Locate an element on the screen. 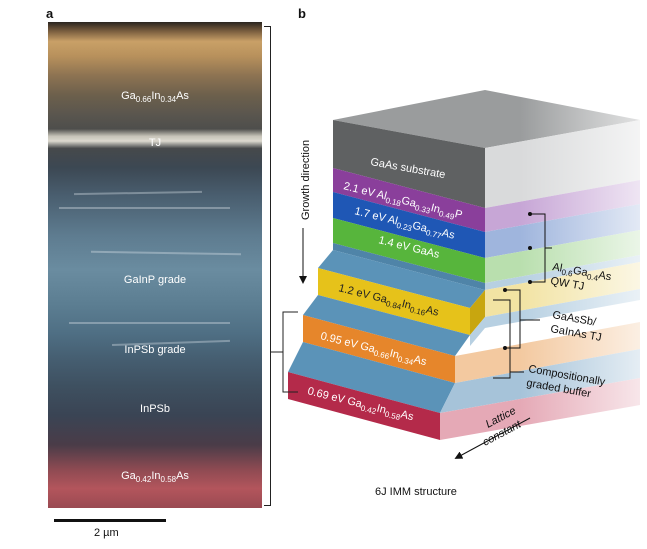  layer-0-95ev-front is located at coordinates (379, 349).